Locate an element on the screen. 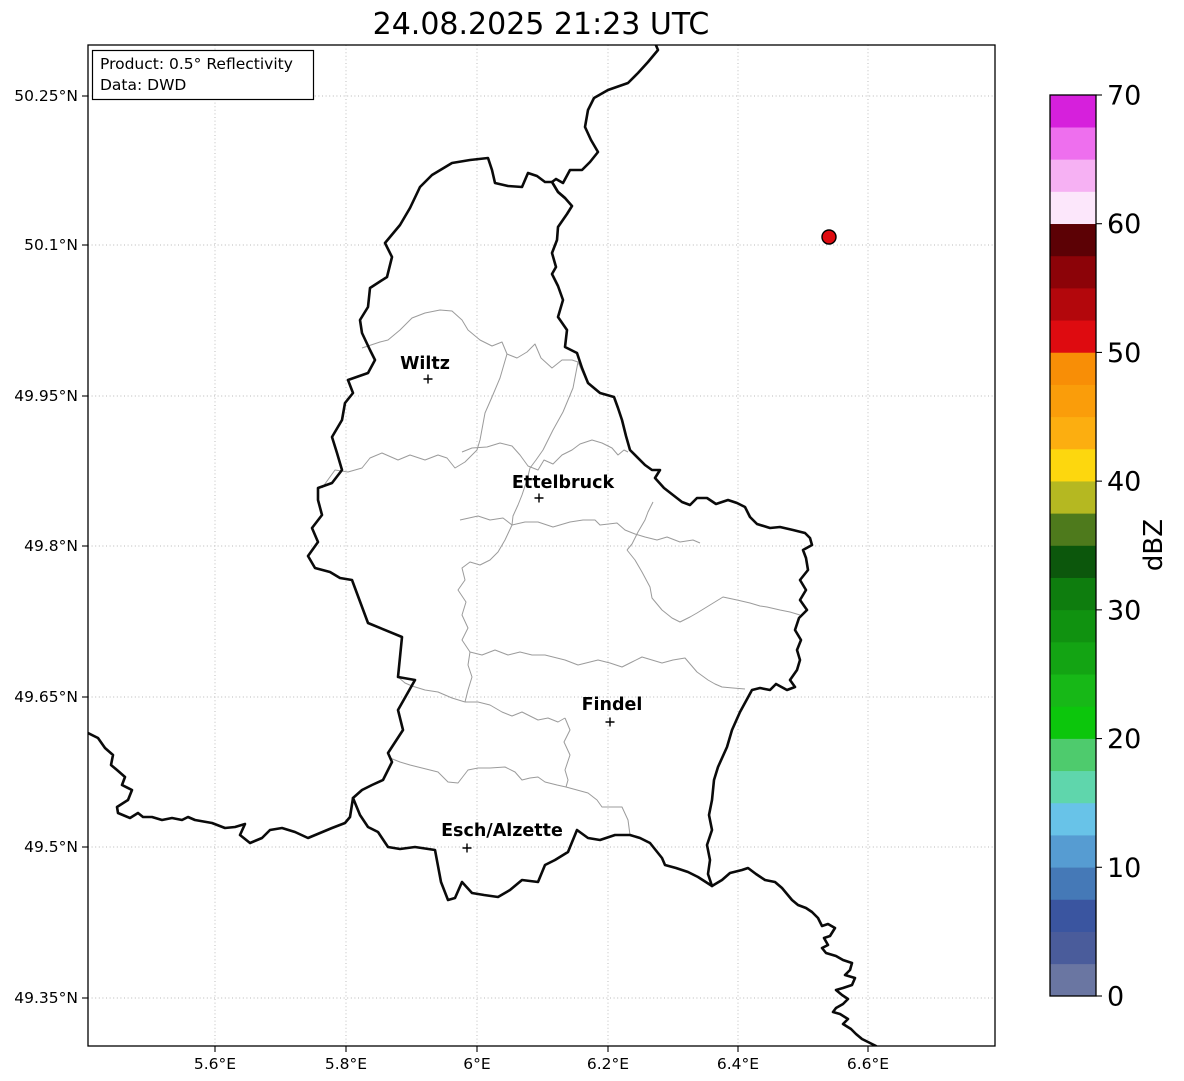  colorbar-segments is located at coordinates (1073, 545).